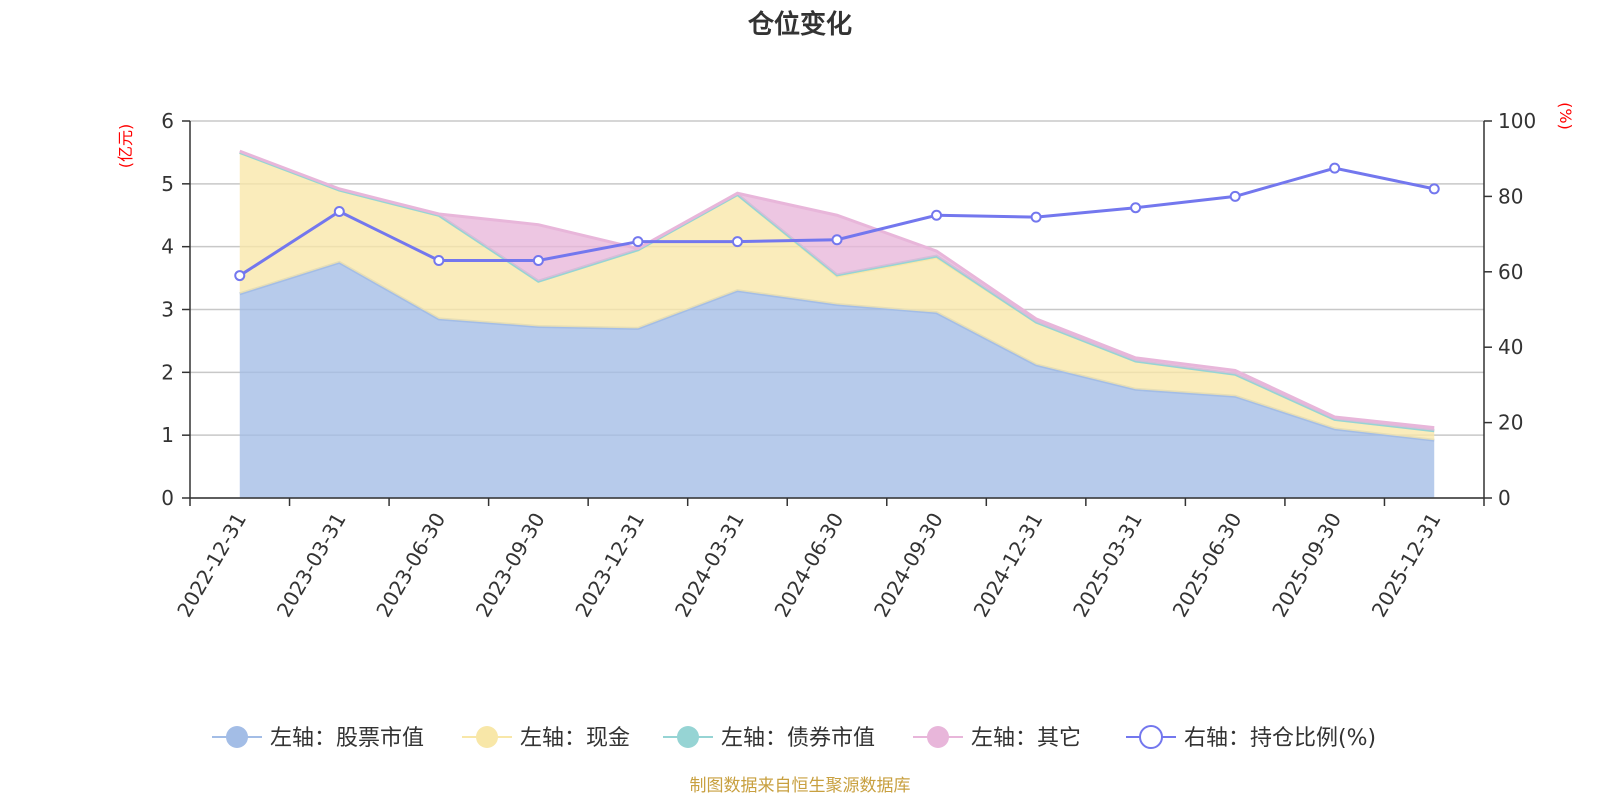  What do you see at coordinates (800, 786) in the screenshot?
I see `data-source-note: 制图数据来自恒生聚源数据库` at bounding box center [800, 786].